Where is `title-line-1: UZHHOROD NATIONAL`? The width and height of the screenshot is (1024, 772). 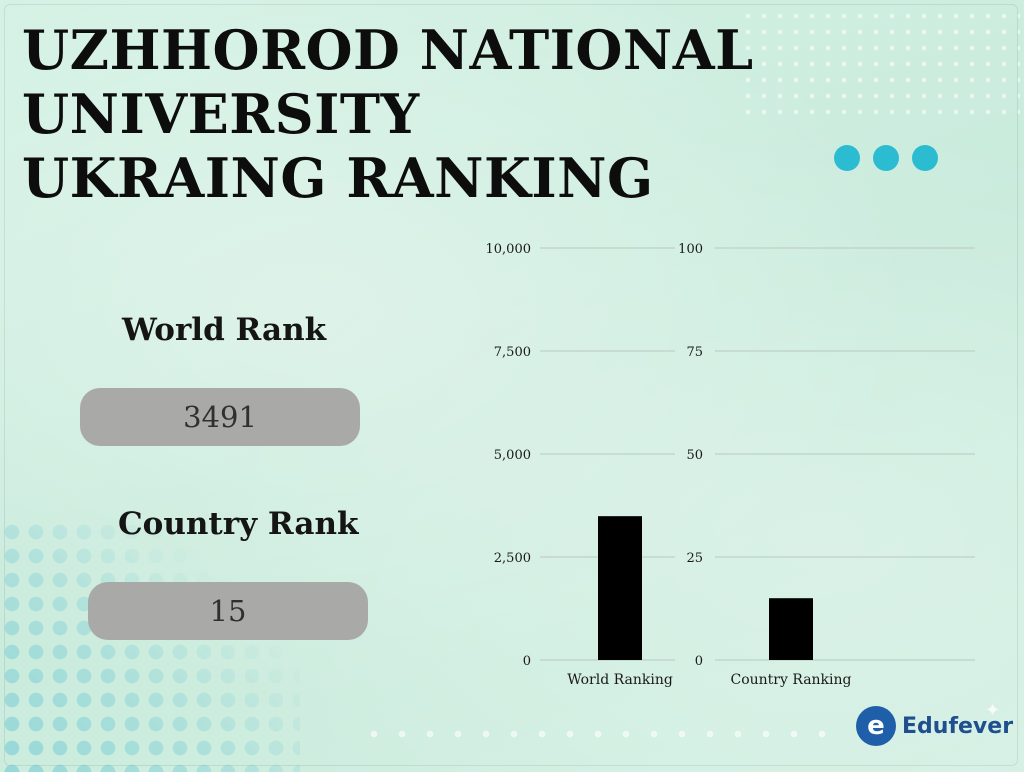
title-line-1: UZHHOROD NATIONAL is located at coordinates (388, 50).